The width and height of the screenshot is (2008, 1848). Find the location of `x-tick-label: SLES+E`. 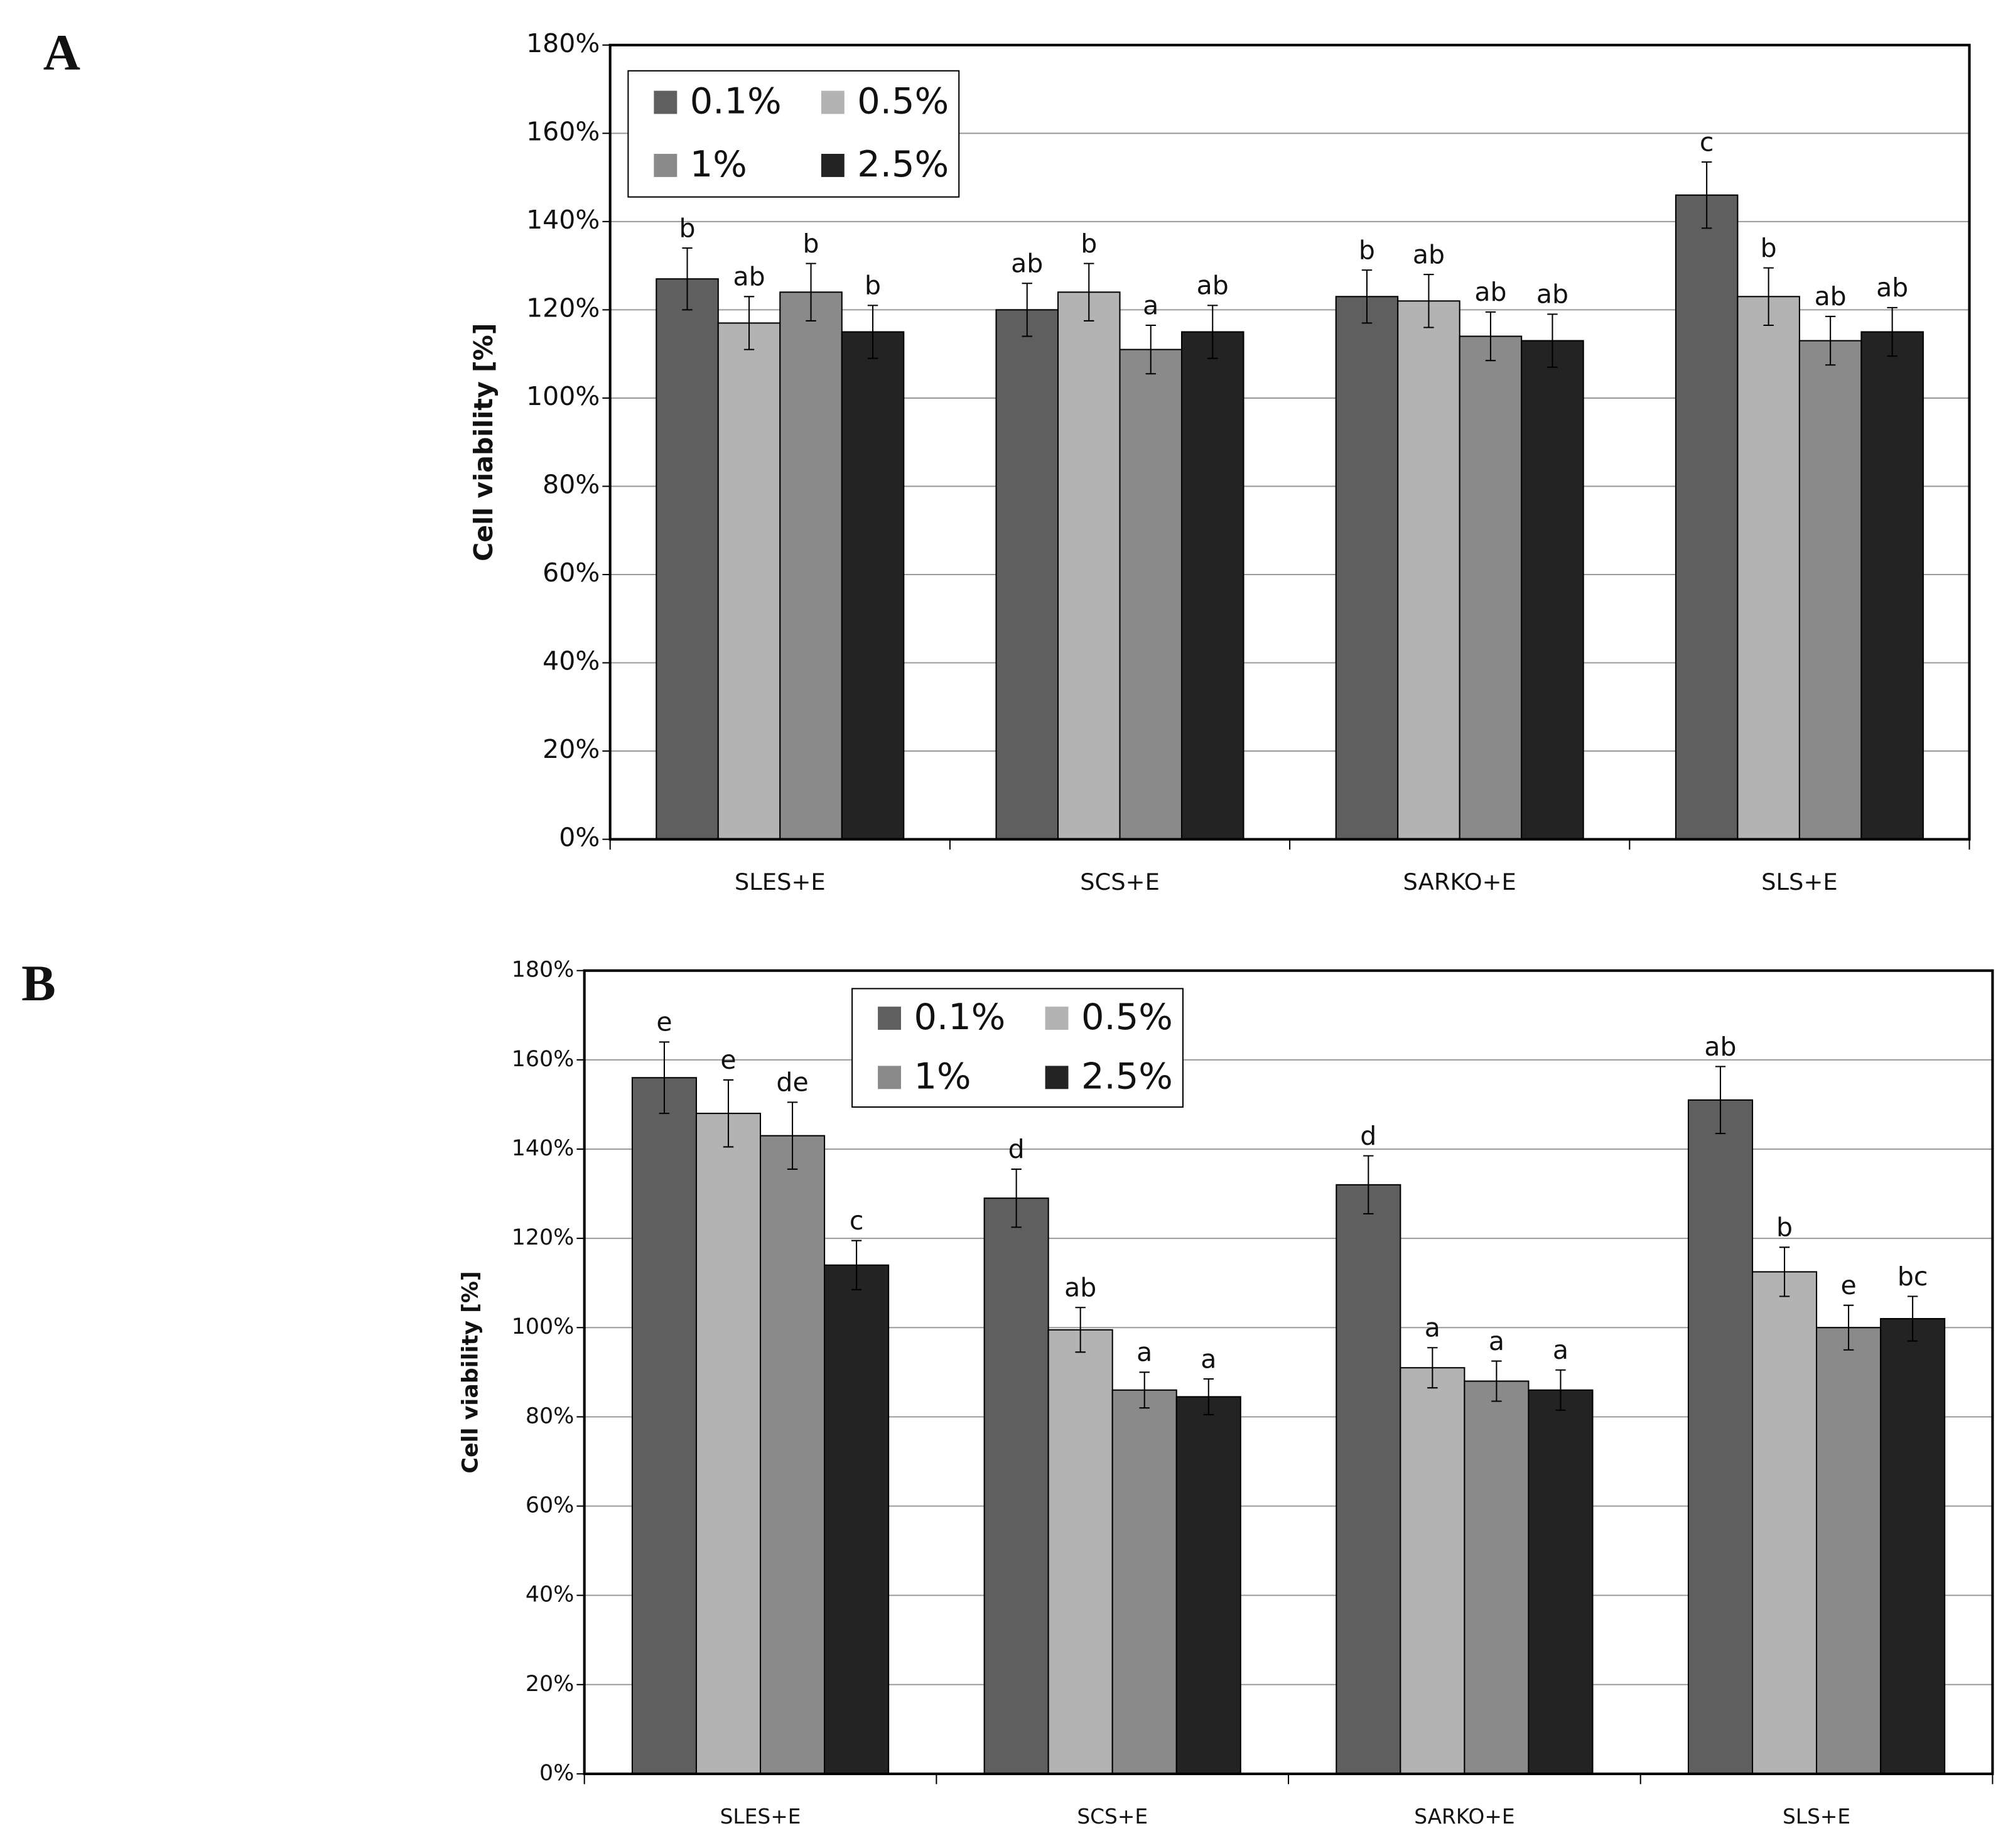

x-tick-label: SLES+E is located at coordinates (760, 1817).